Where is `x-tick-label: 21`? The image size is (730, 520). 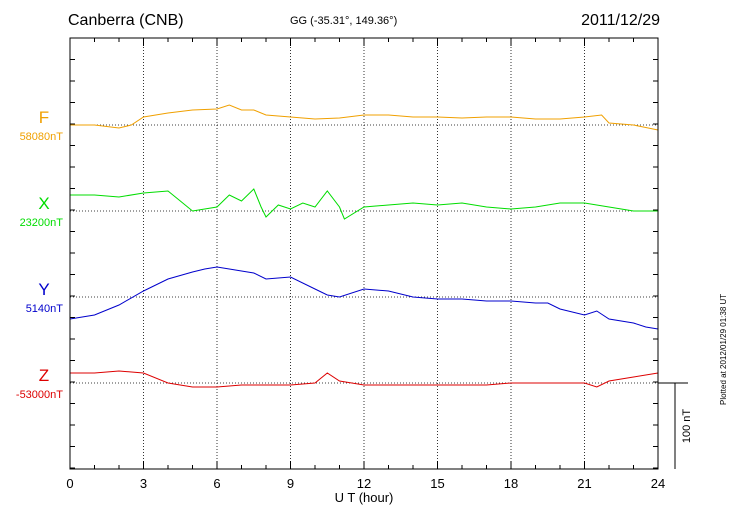
x-tick-label: 21 is located at coordinates (584, 483).